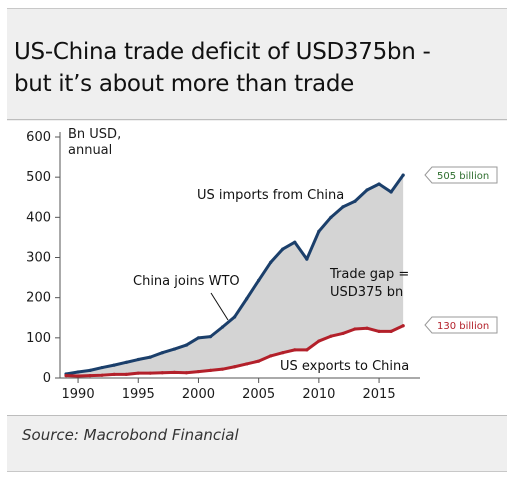 The image size is (517, 480). What do you see at coordinates (38, 217) in the screenshot?
I see `y-tick-label: 400` at bounding box center [38, 217].